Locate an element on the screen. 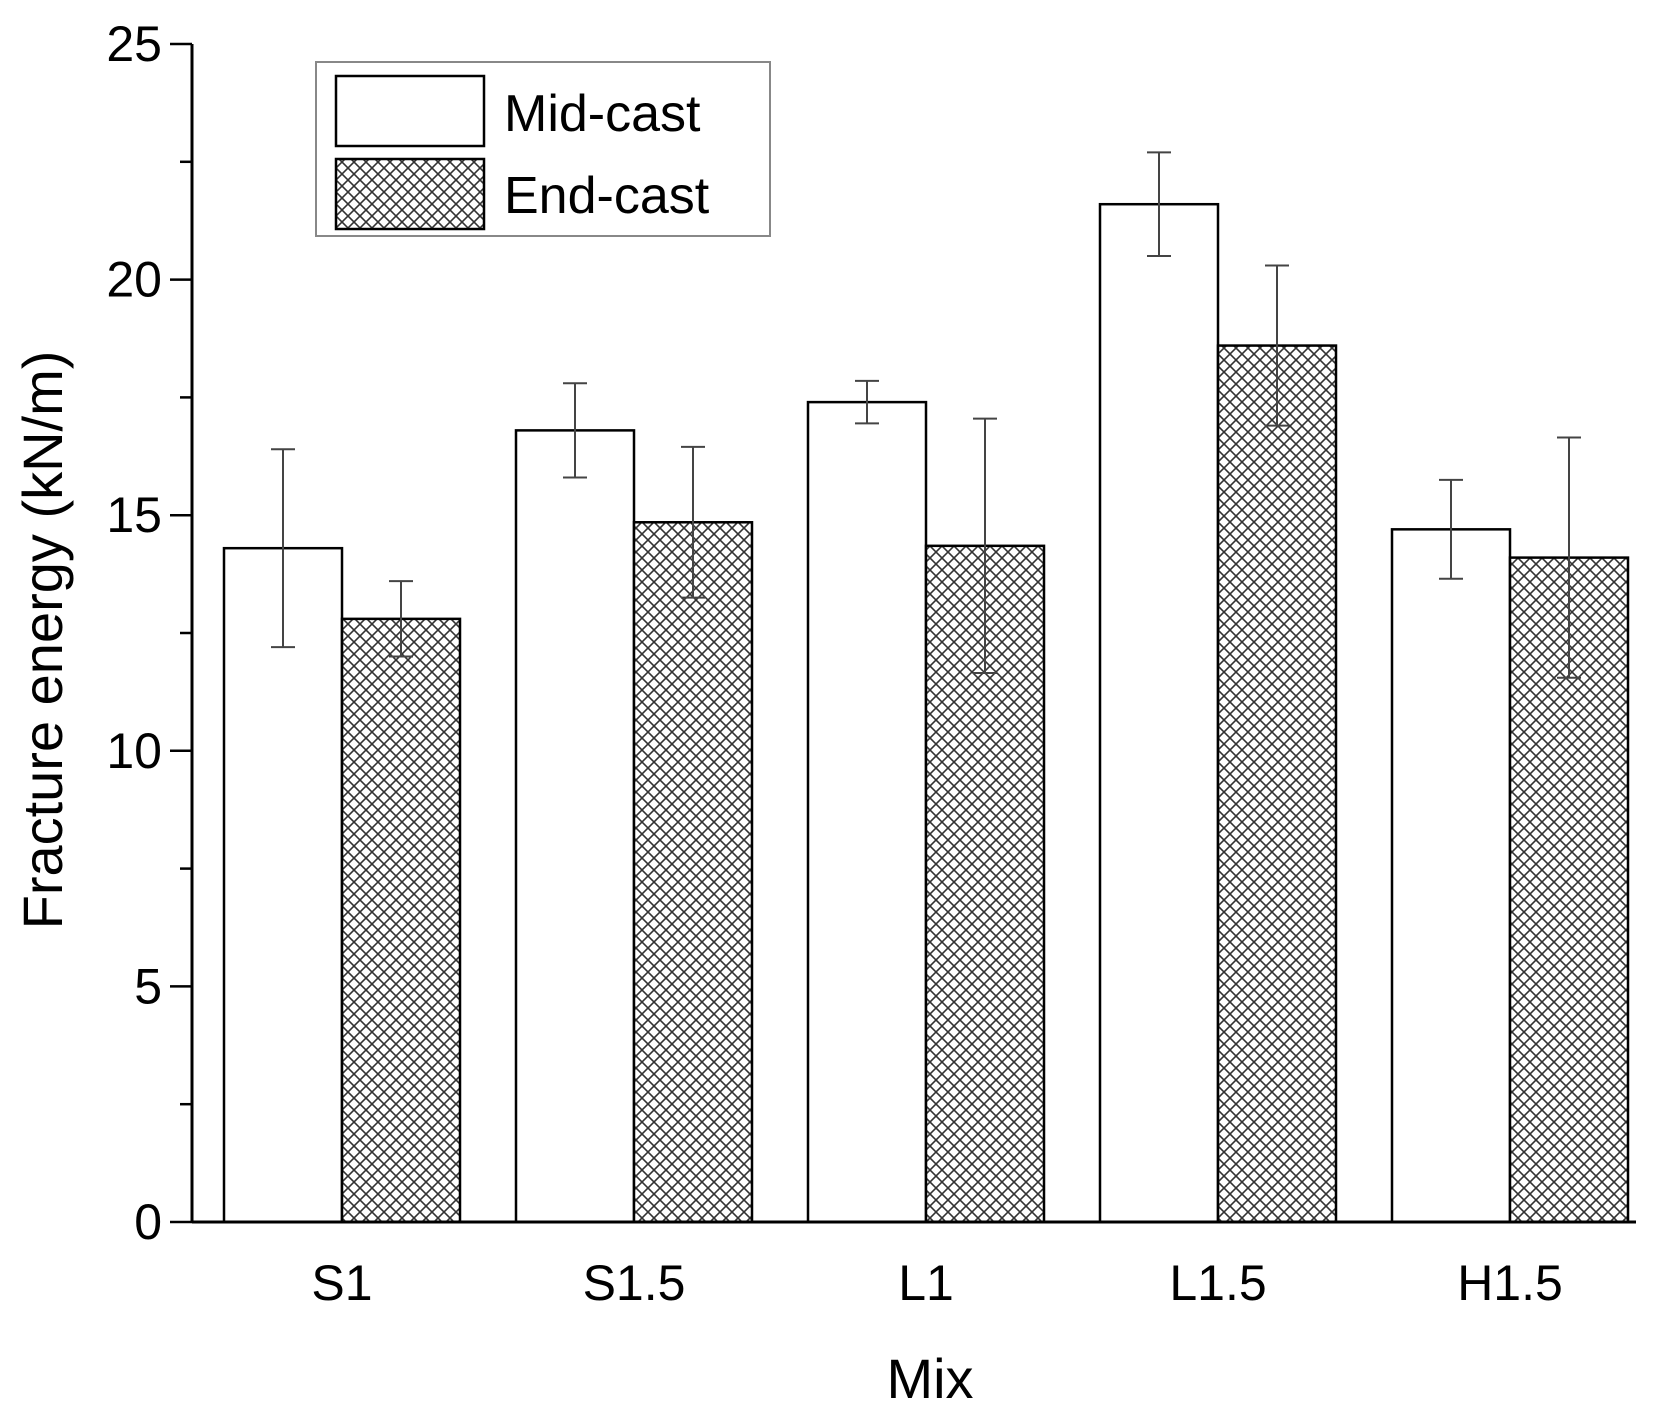  error-bar-end-cast-l1 is located at coordinates (985, 546).